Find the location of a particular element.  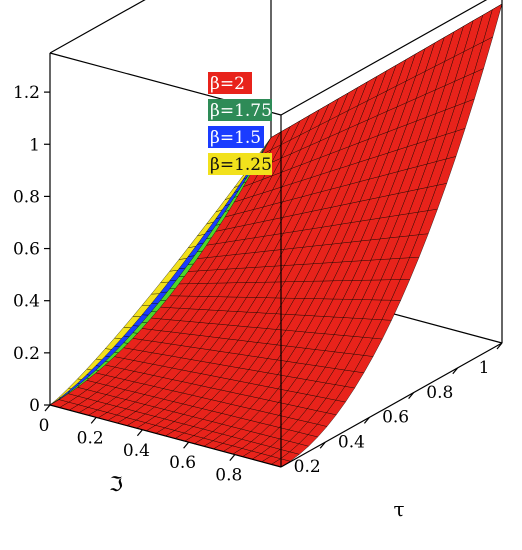

z-tick-label: 0.4 is located at coordinates (26, 302).